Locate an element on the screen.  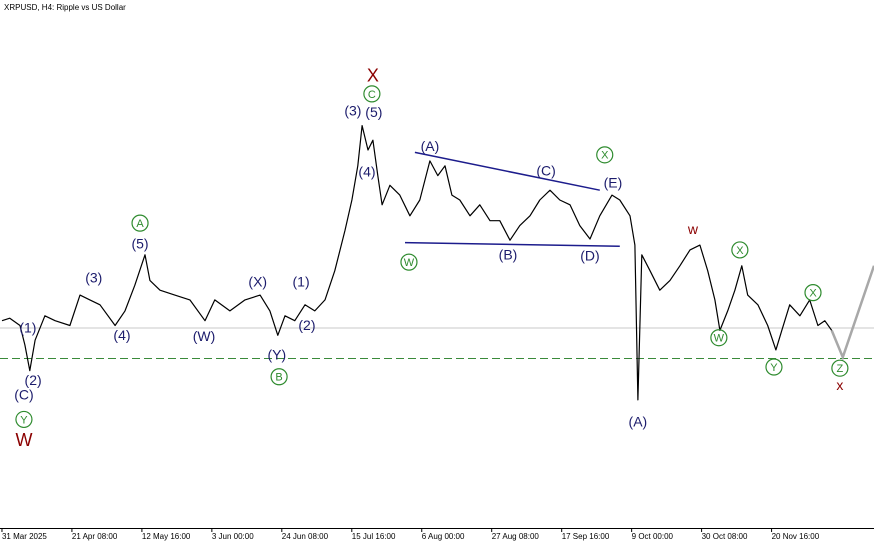
x-tick-label: 30 Oct 08:00 is located at coordinates (725, 536).